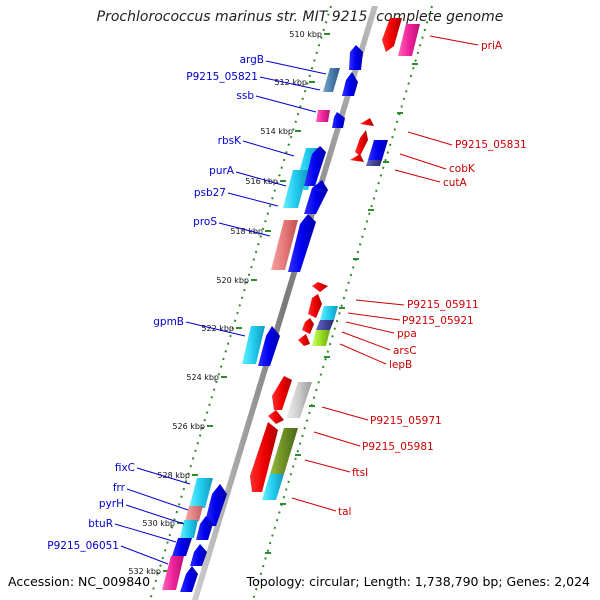 This screenshot has height=600, width=600. What do you see at coordinates (173, 573) in the screenshot?
I see `gene-P9215_06051-band` at bounding box center [173, 573].